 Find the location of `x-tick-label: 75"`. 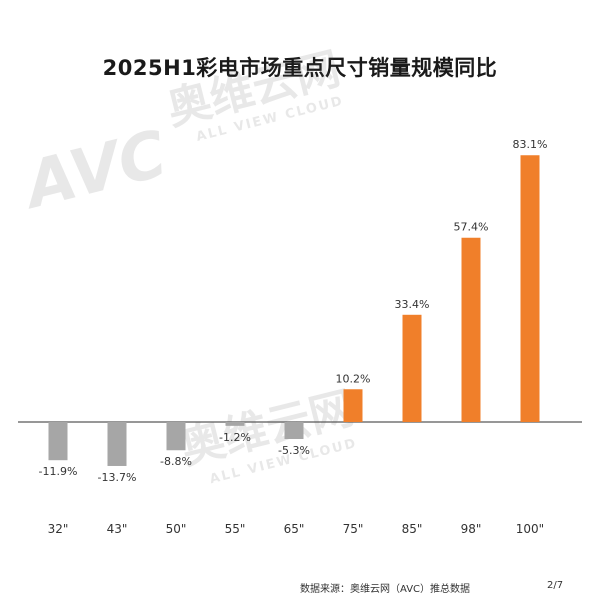

x-tick-label: 75" is located at coordinates (353, 529).